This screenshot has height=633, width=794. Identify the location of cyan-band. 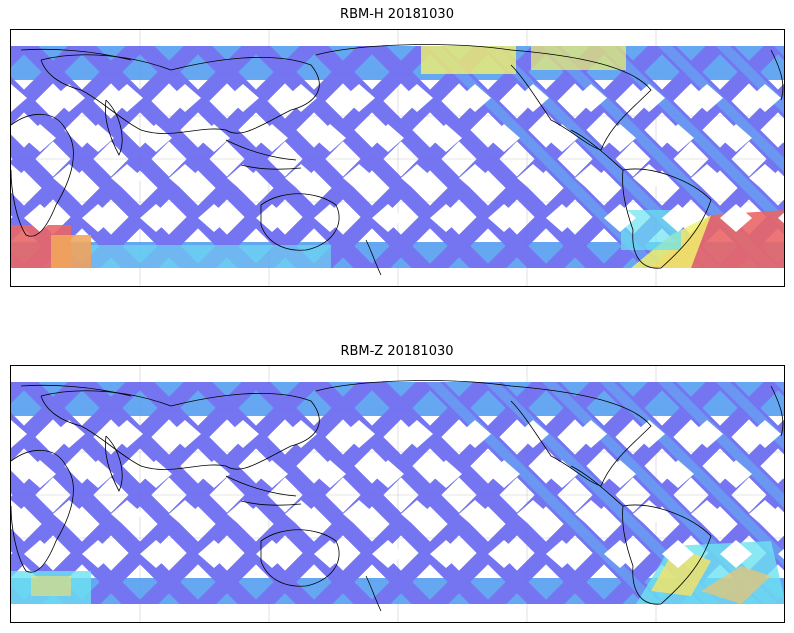
(211, 256).